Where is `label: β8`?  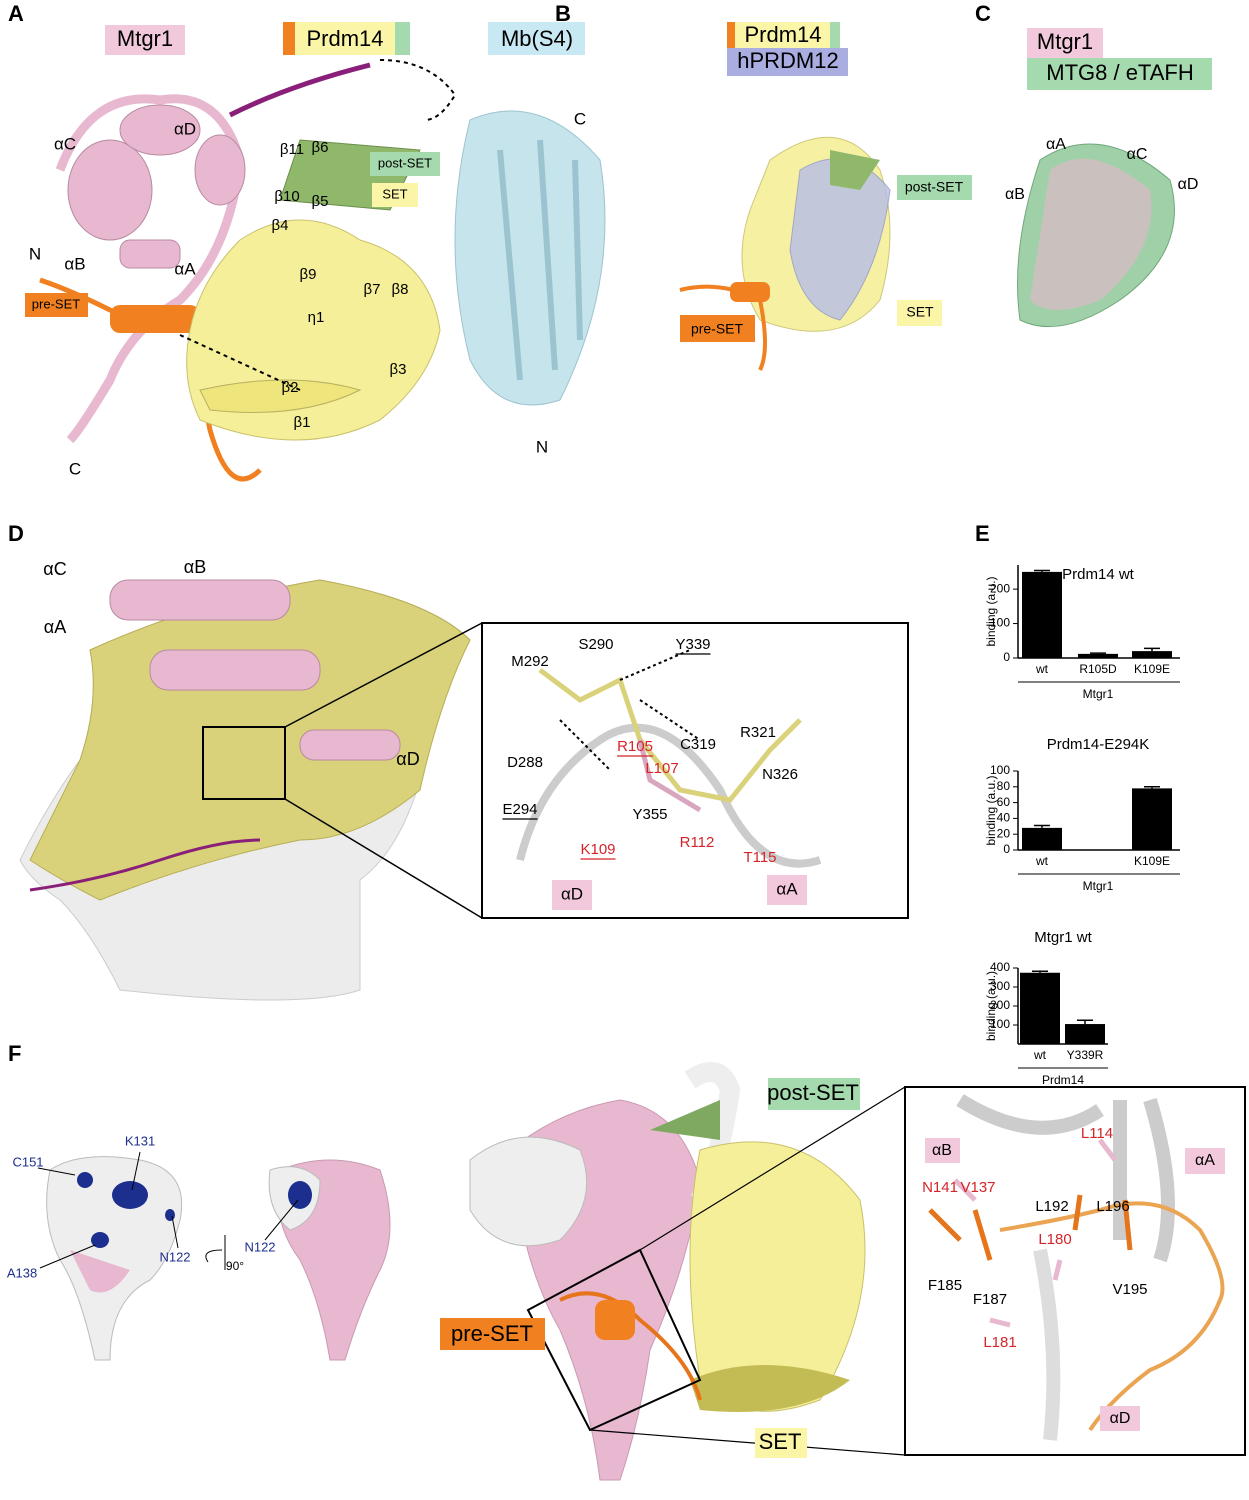 label: β8 is located at coordinates (400, 289).